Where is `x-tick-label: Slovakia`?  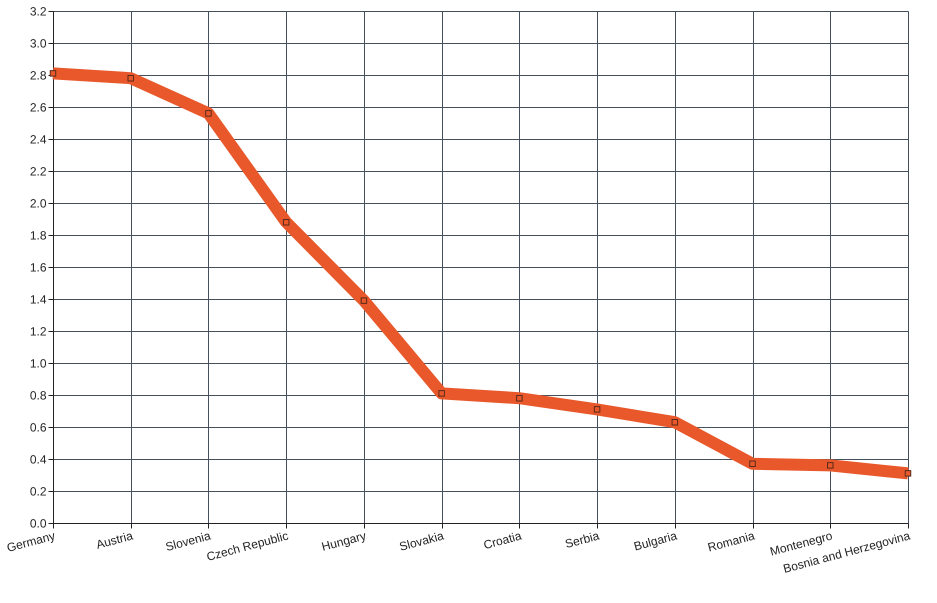
x-tick-label: Slovakia is located at coordinates (422, 541).